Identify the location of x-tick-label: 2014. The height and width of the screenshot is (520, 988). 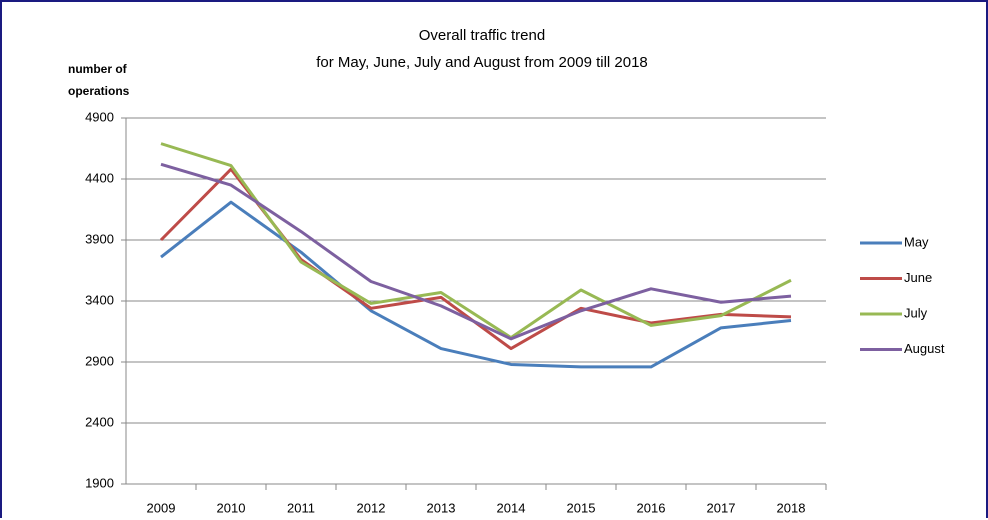
(511, 507).